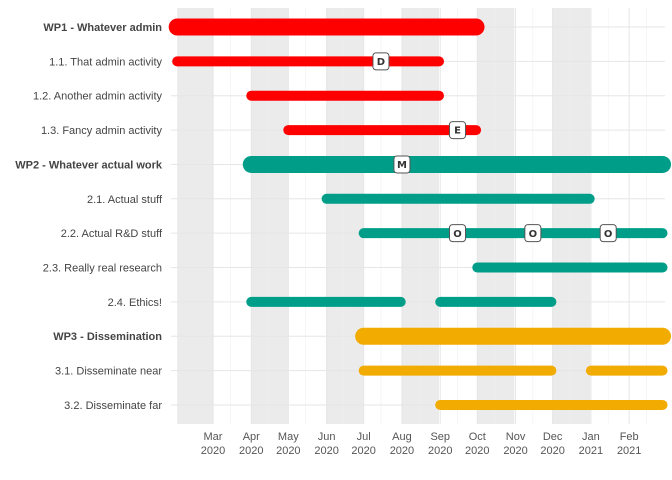 Image resolution: width=672 pixels, height=480 pixels. Describe the element at coordinates (105, 62) in the screenshot. I see `row-label: 1.1. That admin activity` at that location.